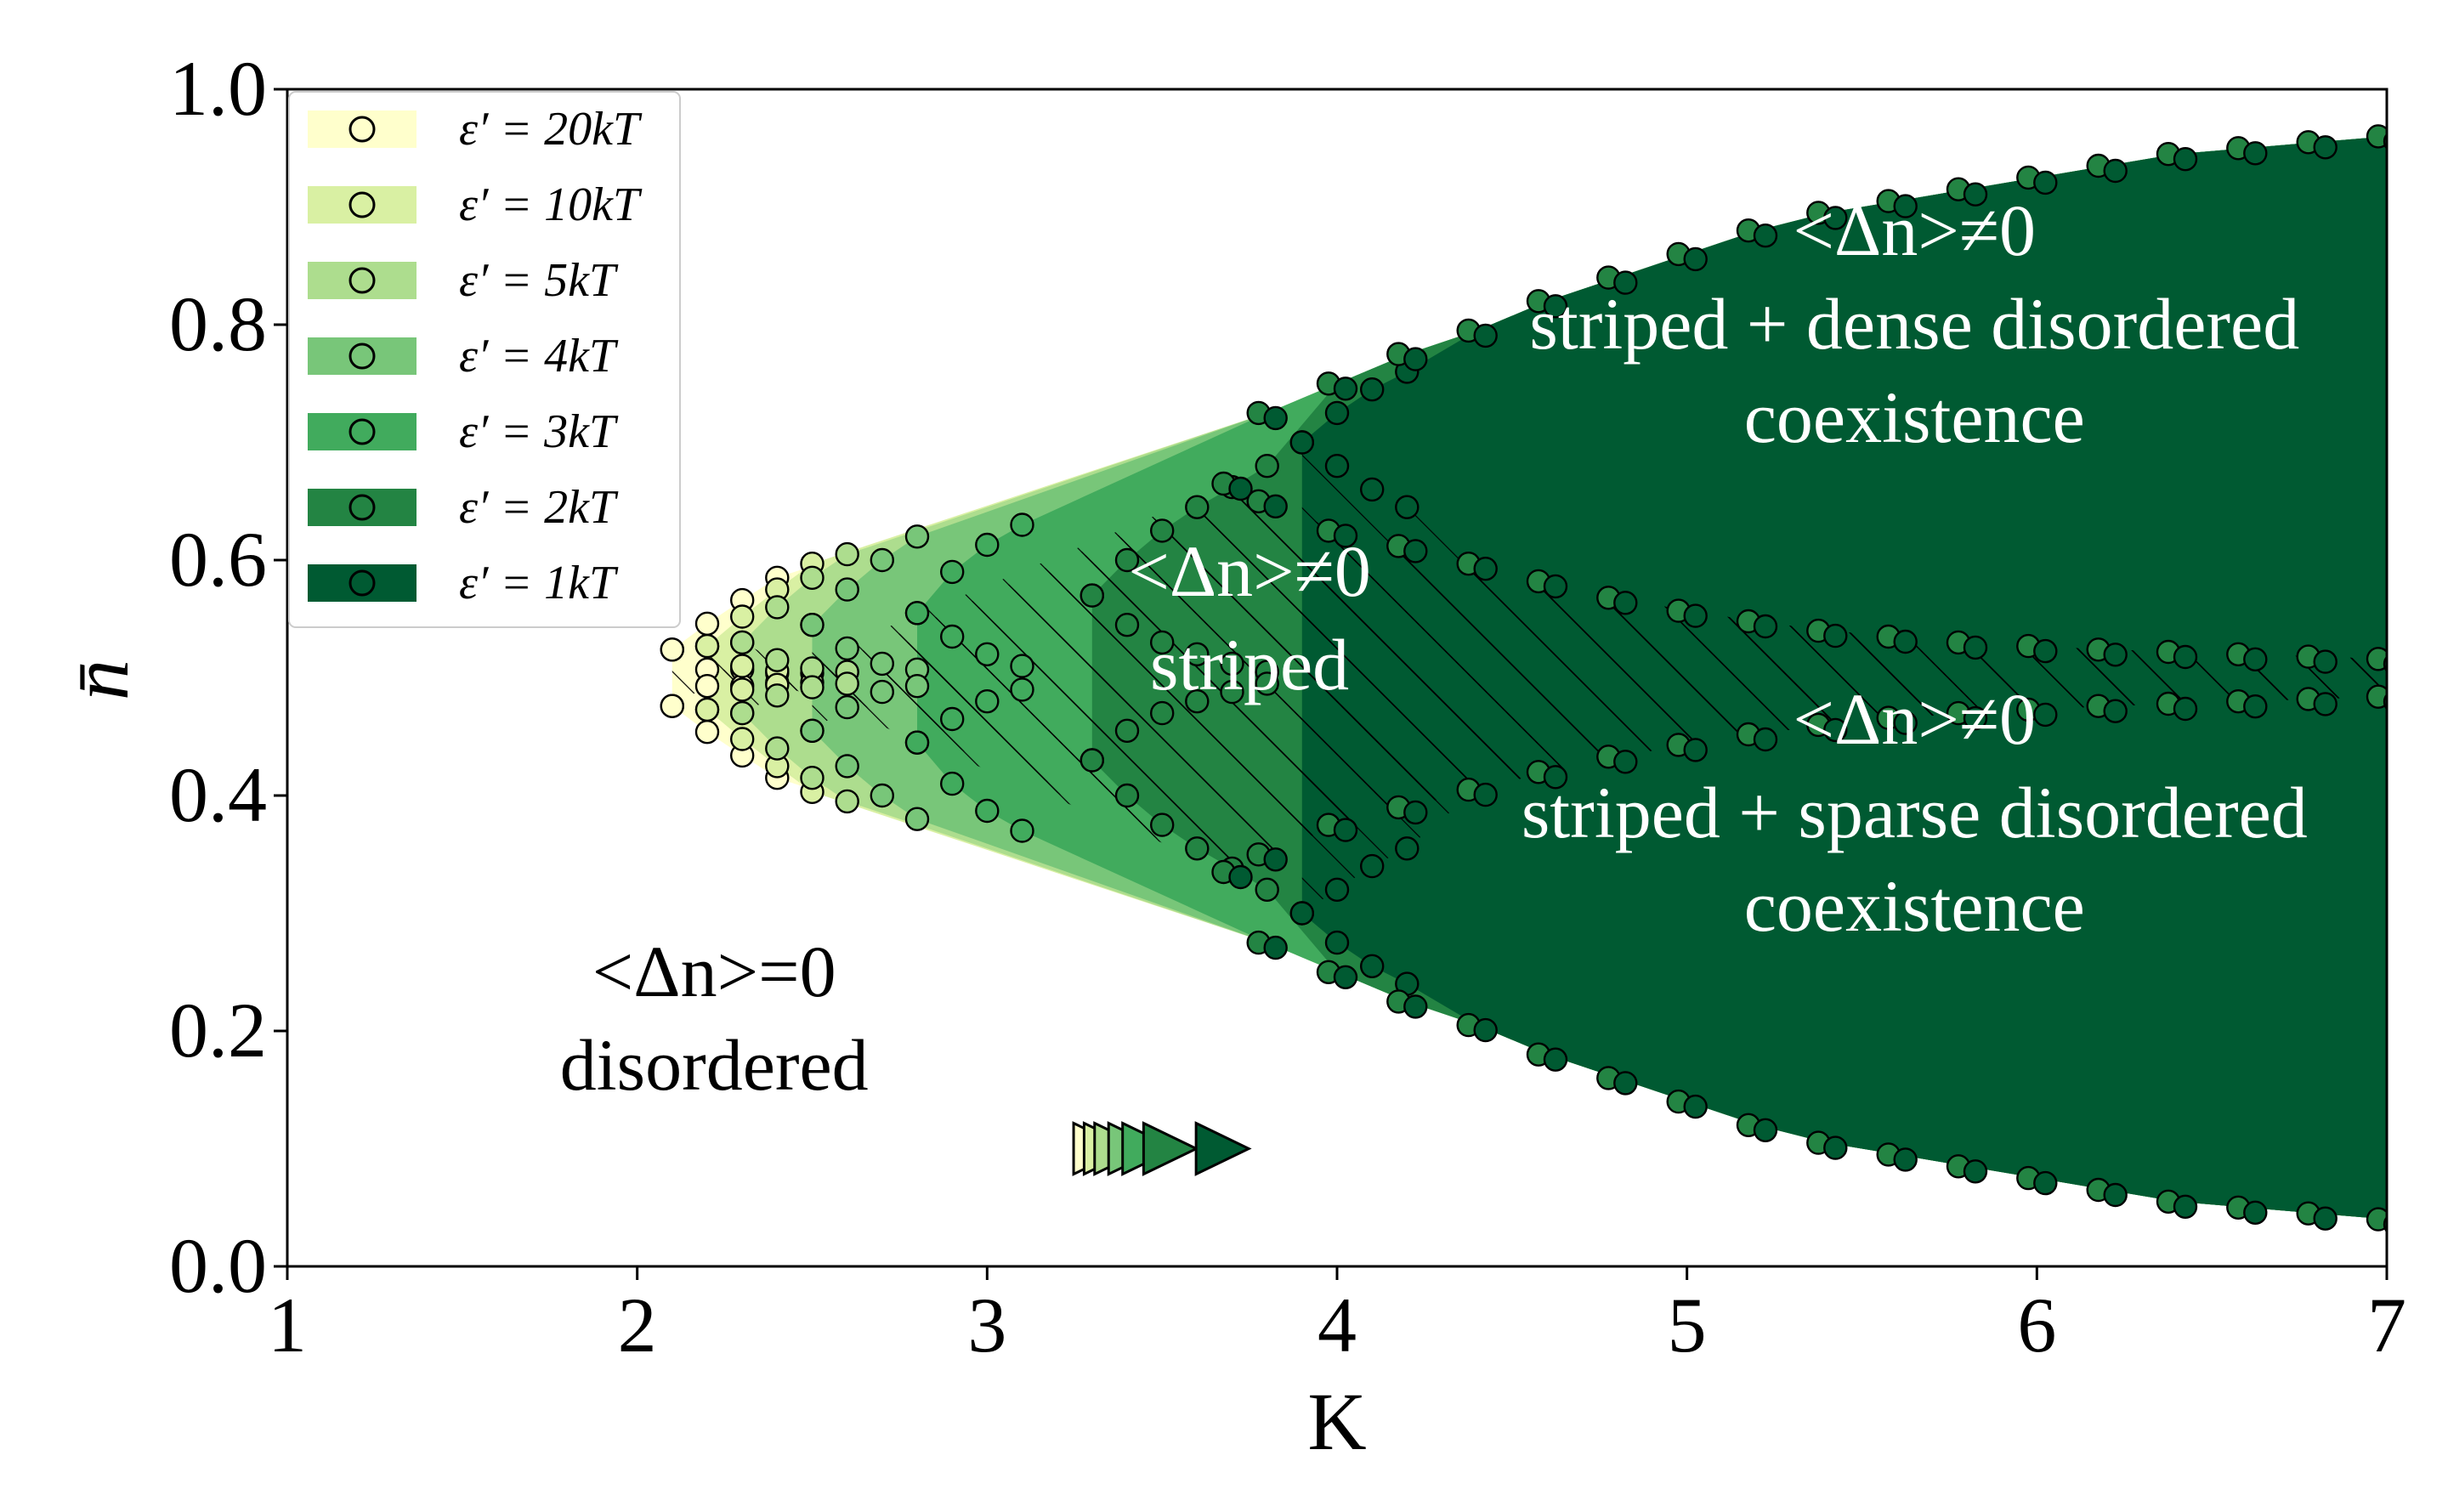 The width and height of the screenshot is (2448, 1512). What do you see at coordinates (539, 356) in the screenshot?
I see `legend-label: ε′ = 4kT` at bounding box center [539, 356].